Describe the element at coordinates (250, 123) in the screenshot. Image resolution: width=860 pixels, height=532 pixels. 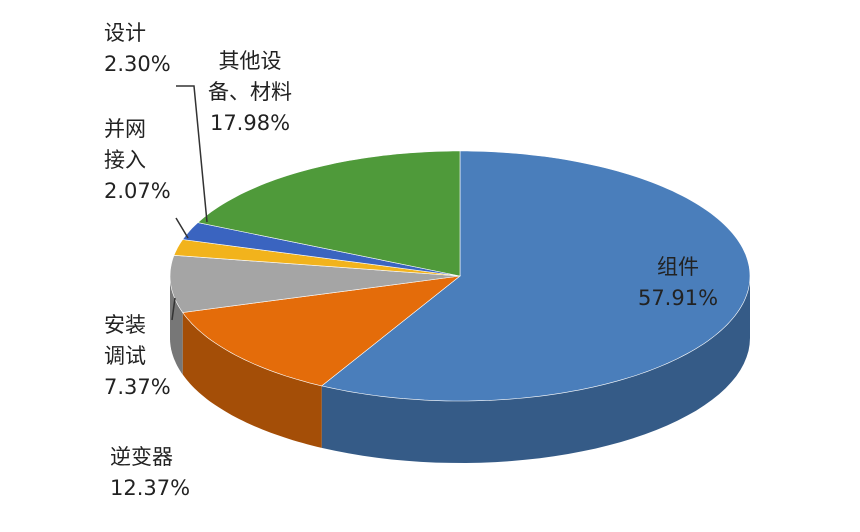
I see `value-label: 17.98%` at that location.